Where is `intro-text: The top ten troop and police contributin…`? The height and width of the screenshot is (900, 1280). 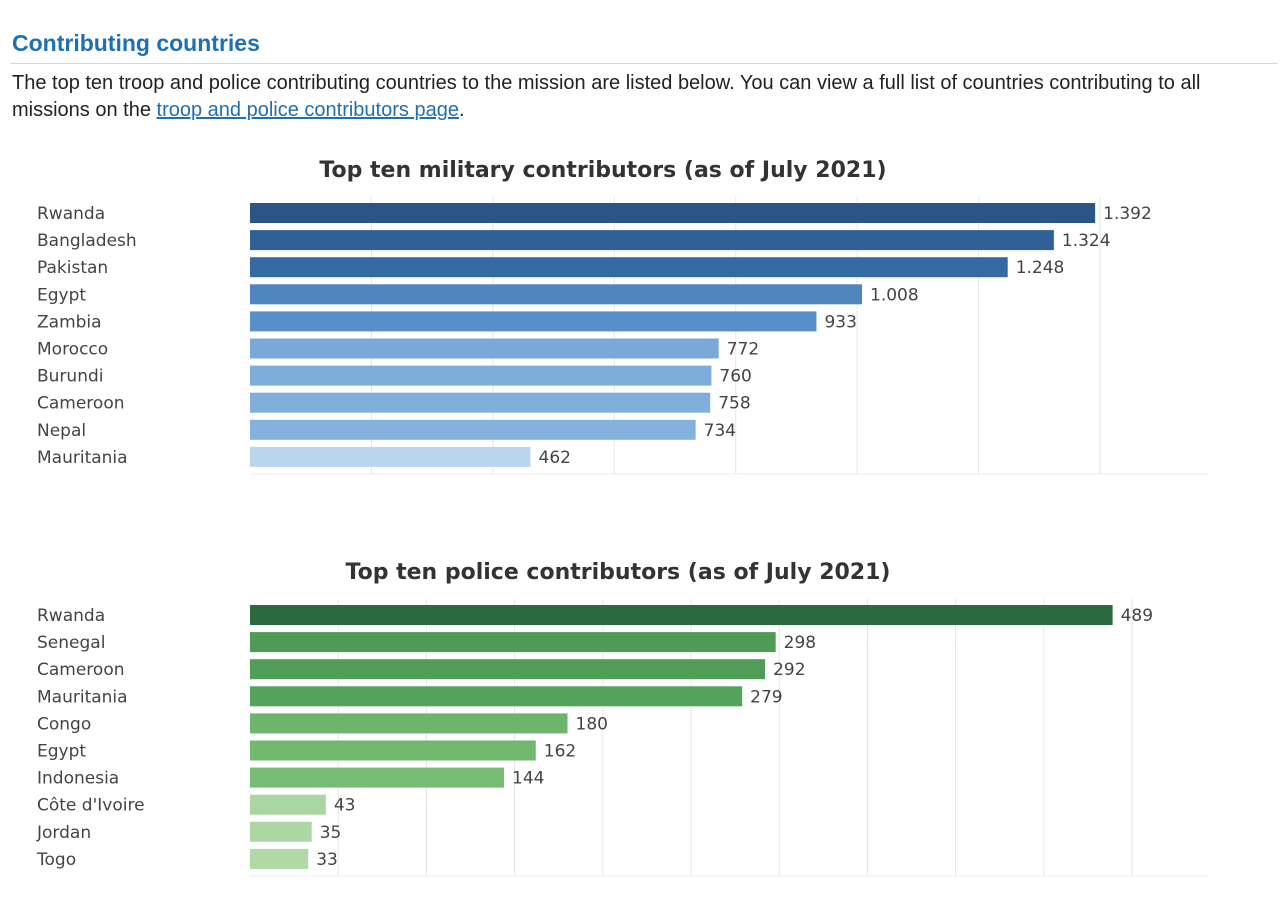 intro-text: The top ten troop and police contributin… is located at coordinates (606, 96).